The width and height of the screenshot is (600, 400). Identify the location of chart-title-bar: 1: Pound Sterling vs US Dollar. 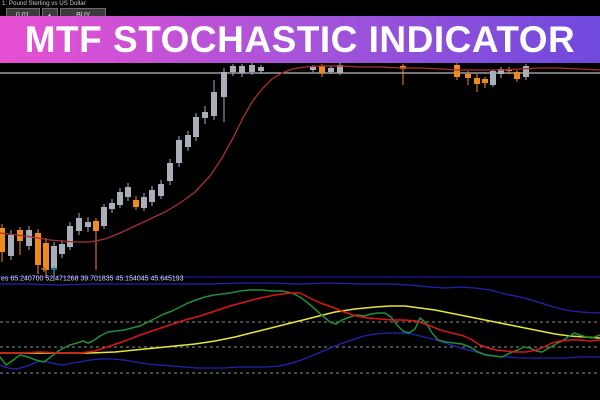
(300, 8).